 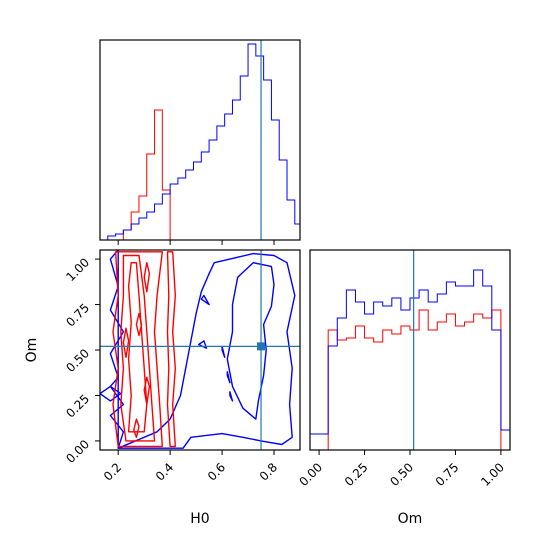 What do you see at coordinates (268, 471) in the screenshot?
I see `joint-x-tick-label: 0.8` at bounding box center [268, 471].